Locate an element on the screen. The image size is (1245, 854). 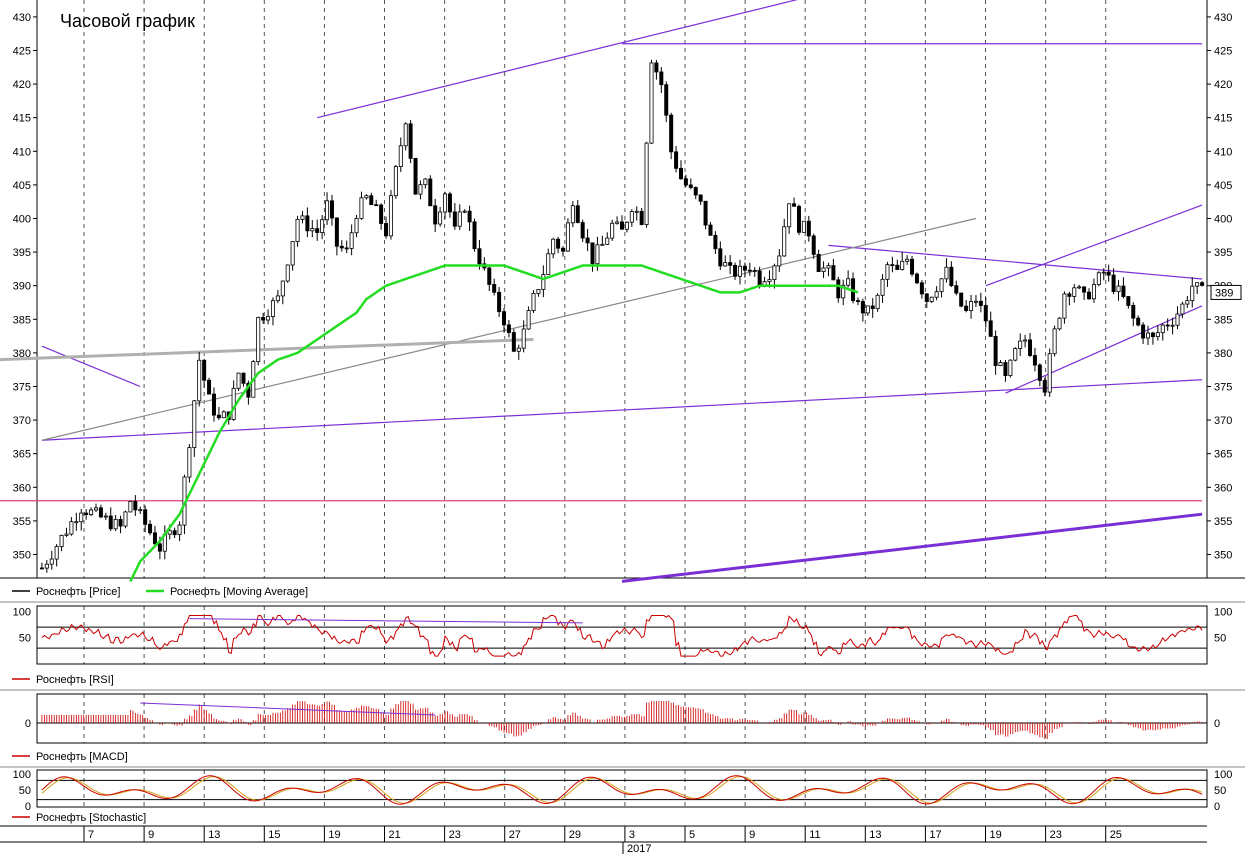
x-tick-label: 19 is located at coordinates (334, 835).